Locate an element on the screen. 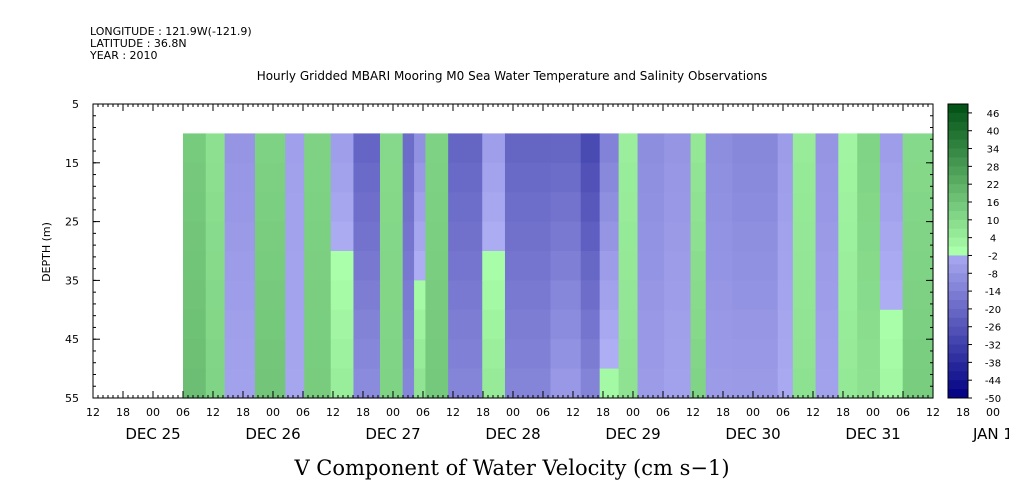 This screenshot has height=504, width=1009. colorbar-label: 46 is located at coordinates (993, 114).